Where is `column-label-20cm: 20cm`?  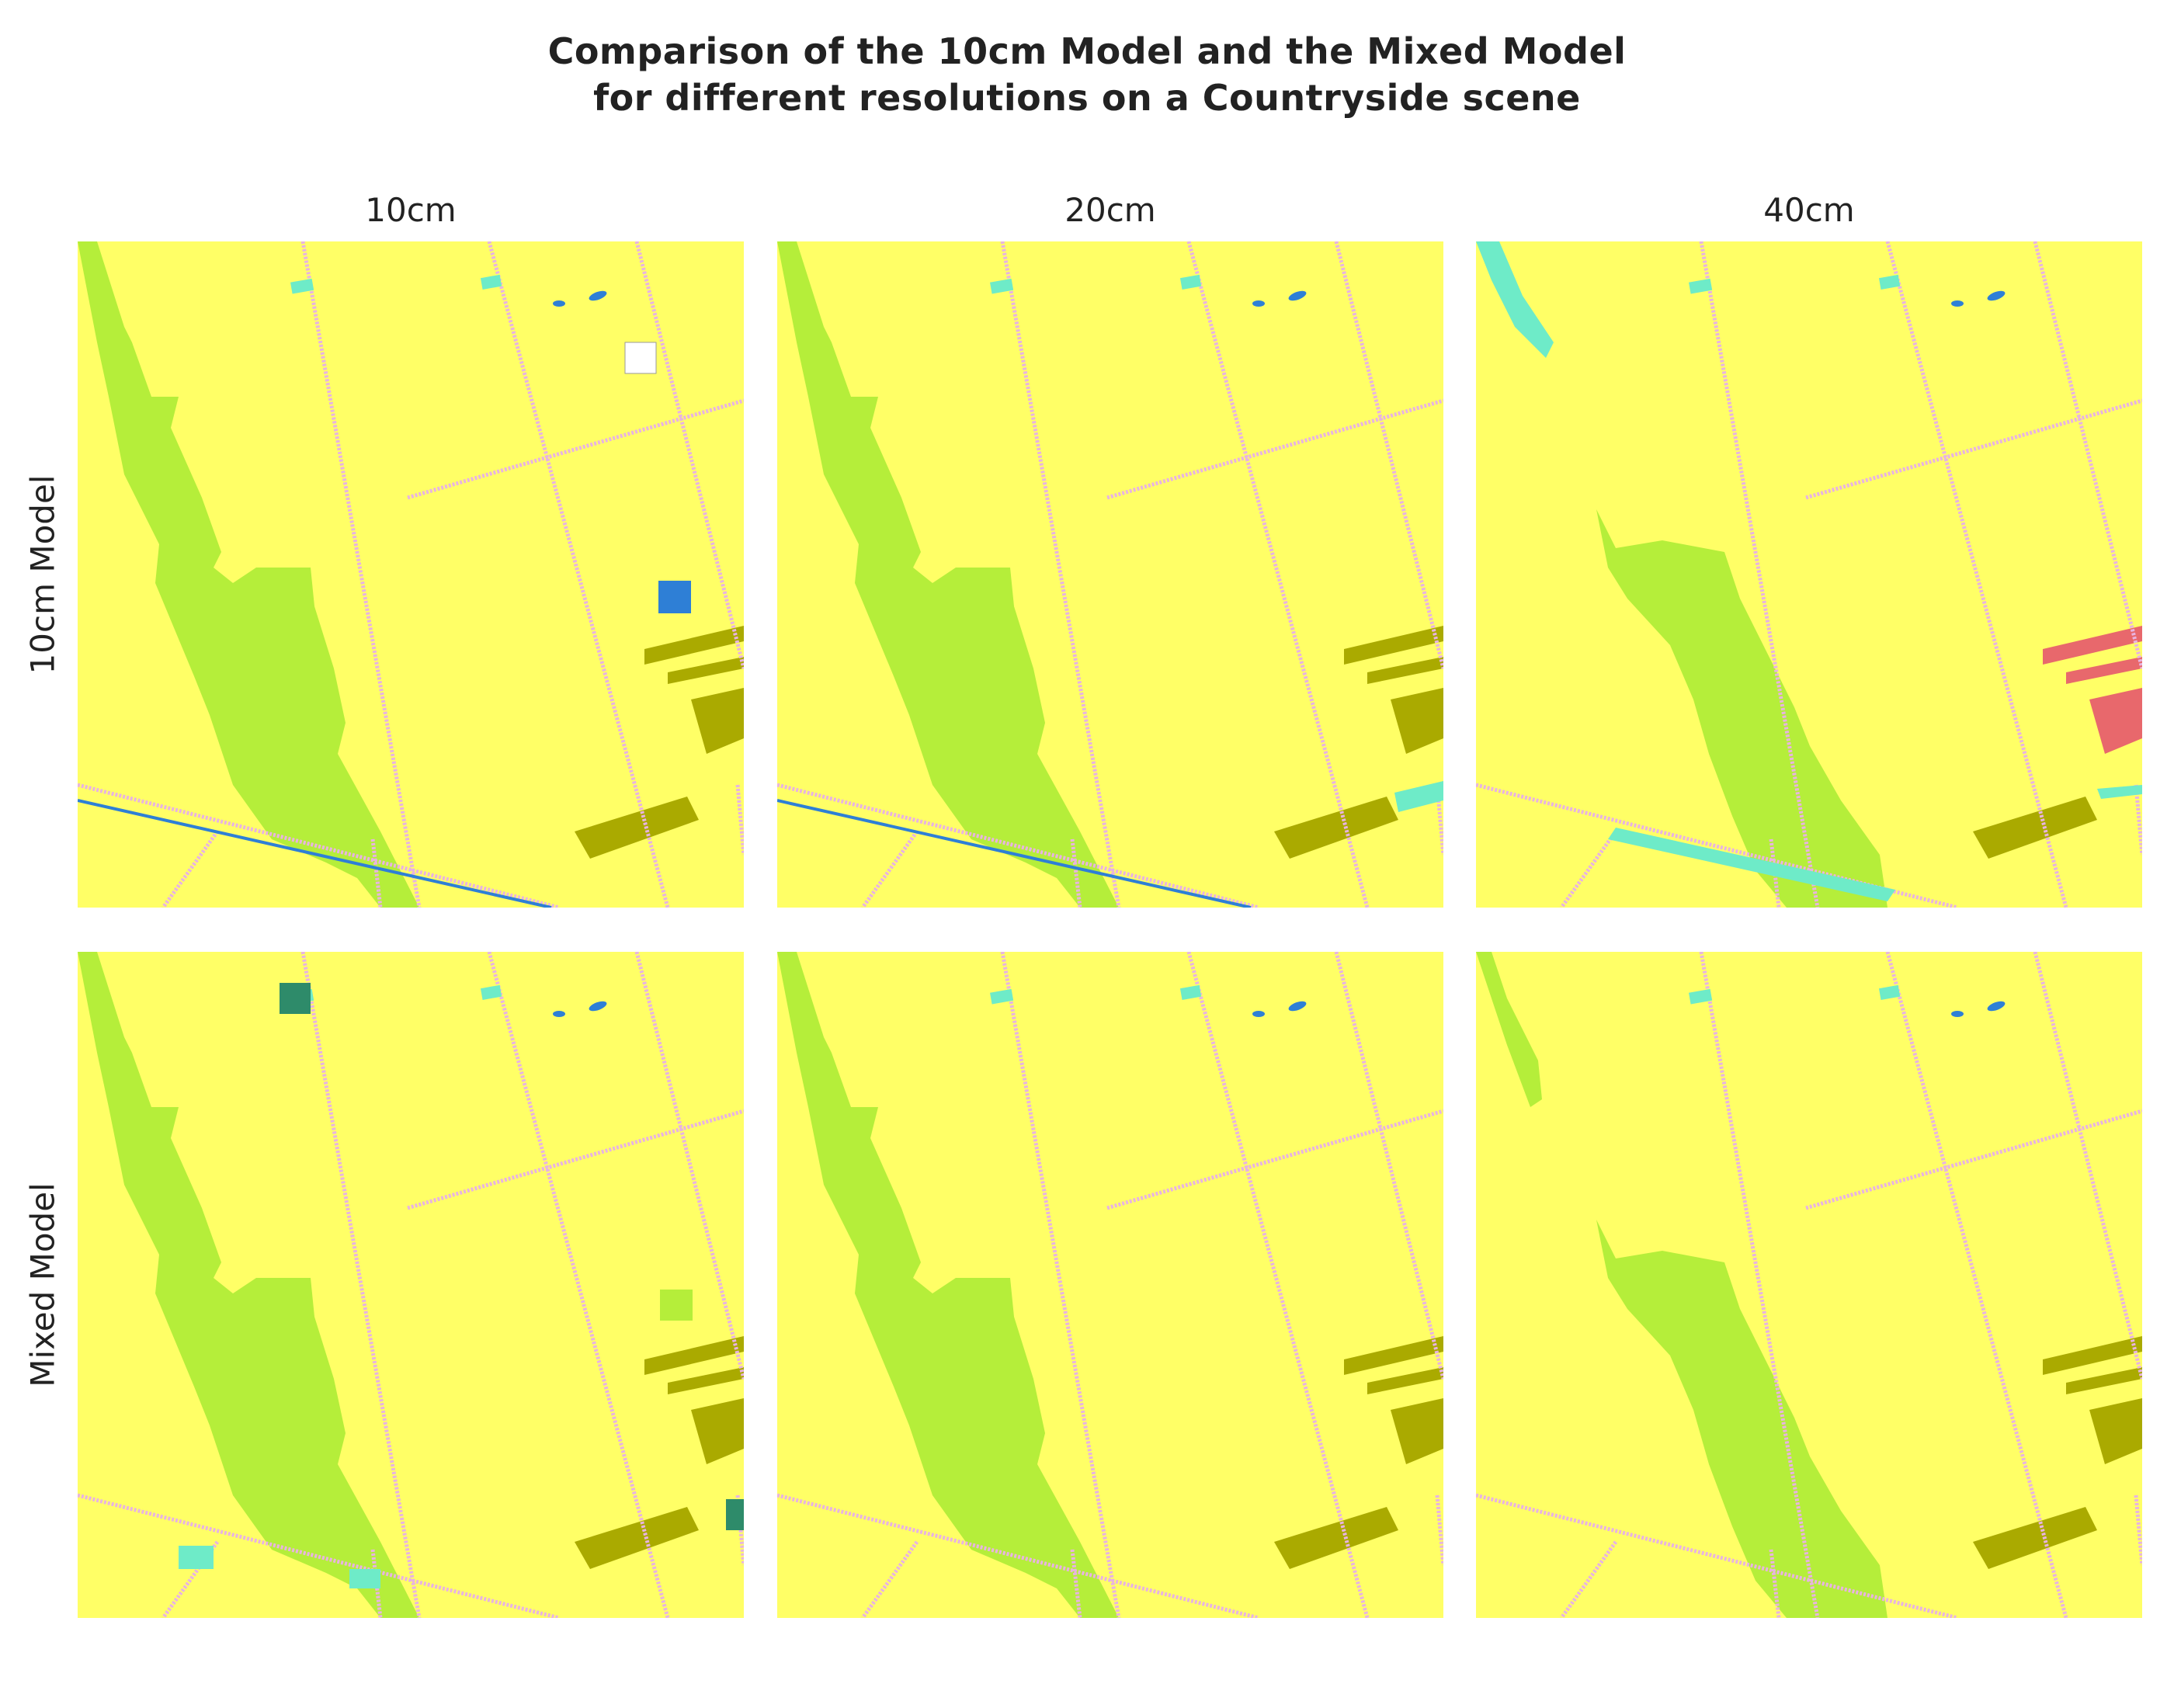
column-label-20cm: 20cm is located at coordinates (1110, 210).